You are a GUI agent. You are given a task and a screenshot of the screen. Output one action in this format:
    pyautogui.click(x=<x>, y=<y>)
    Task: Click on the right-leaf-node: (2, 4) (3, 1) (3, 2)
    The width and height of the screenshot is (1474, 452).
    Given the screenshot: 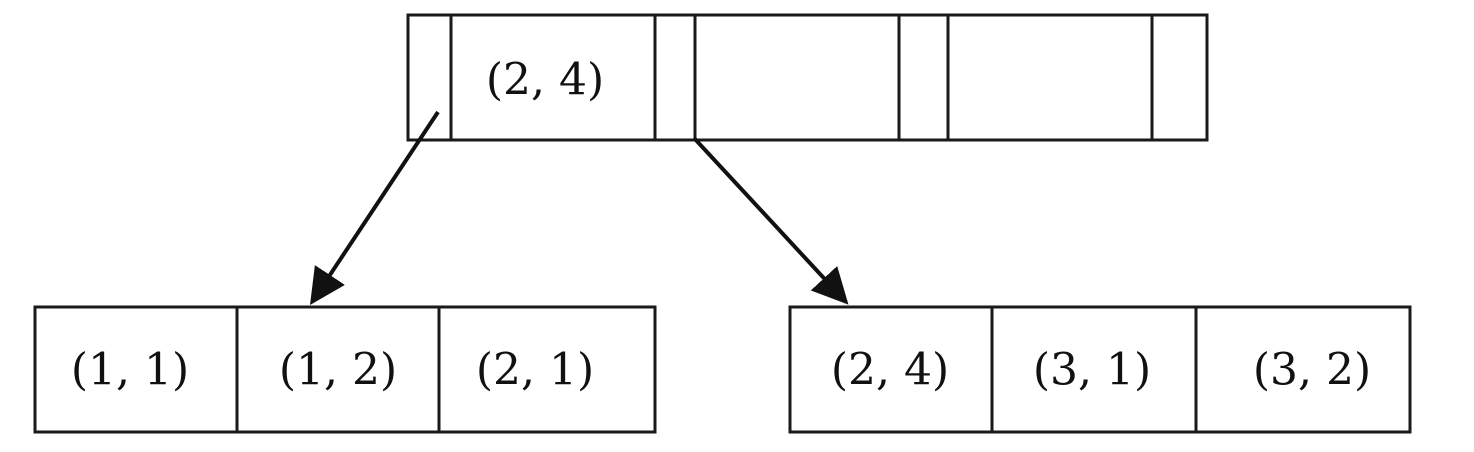 What is the action you would take?
    pyautogui.click(x=1100, y=369)
    